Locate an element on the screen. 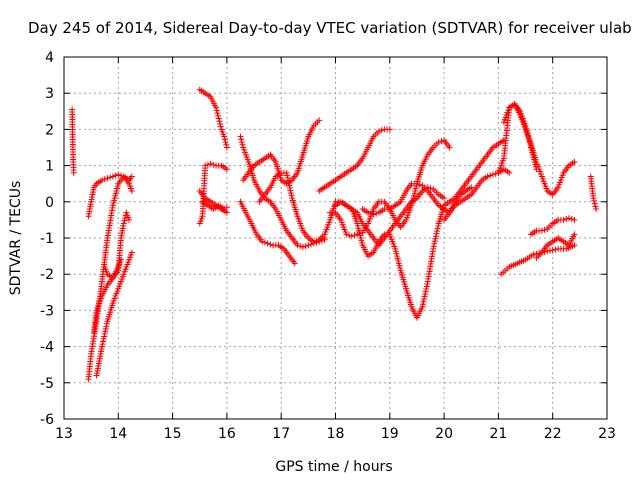 Image resolution: width=640 pixels, height=480 pixels. series-s27 is located at coordinates (593, 193).